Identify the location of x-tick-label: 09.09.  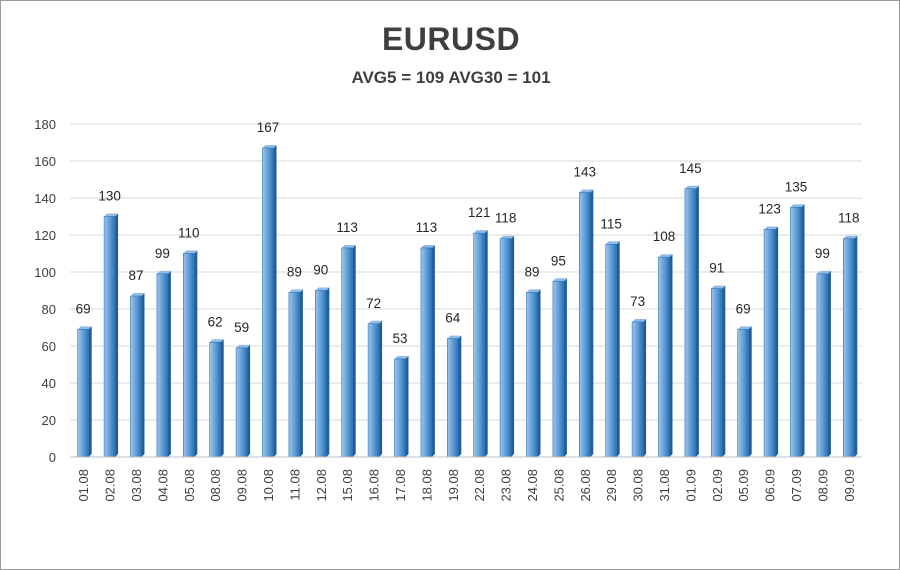
(849, 485).